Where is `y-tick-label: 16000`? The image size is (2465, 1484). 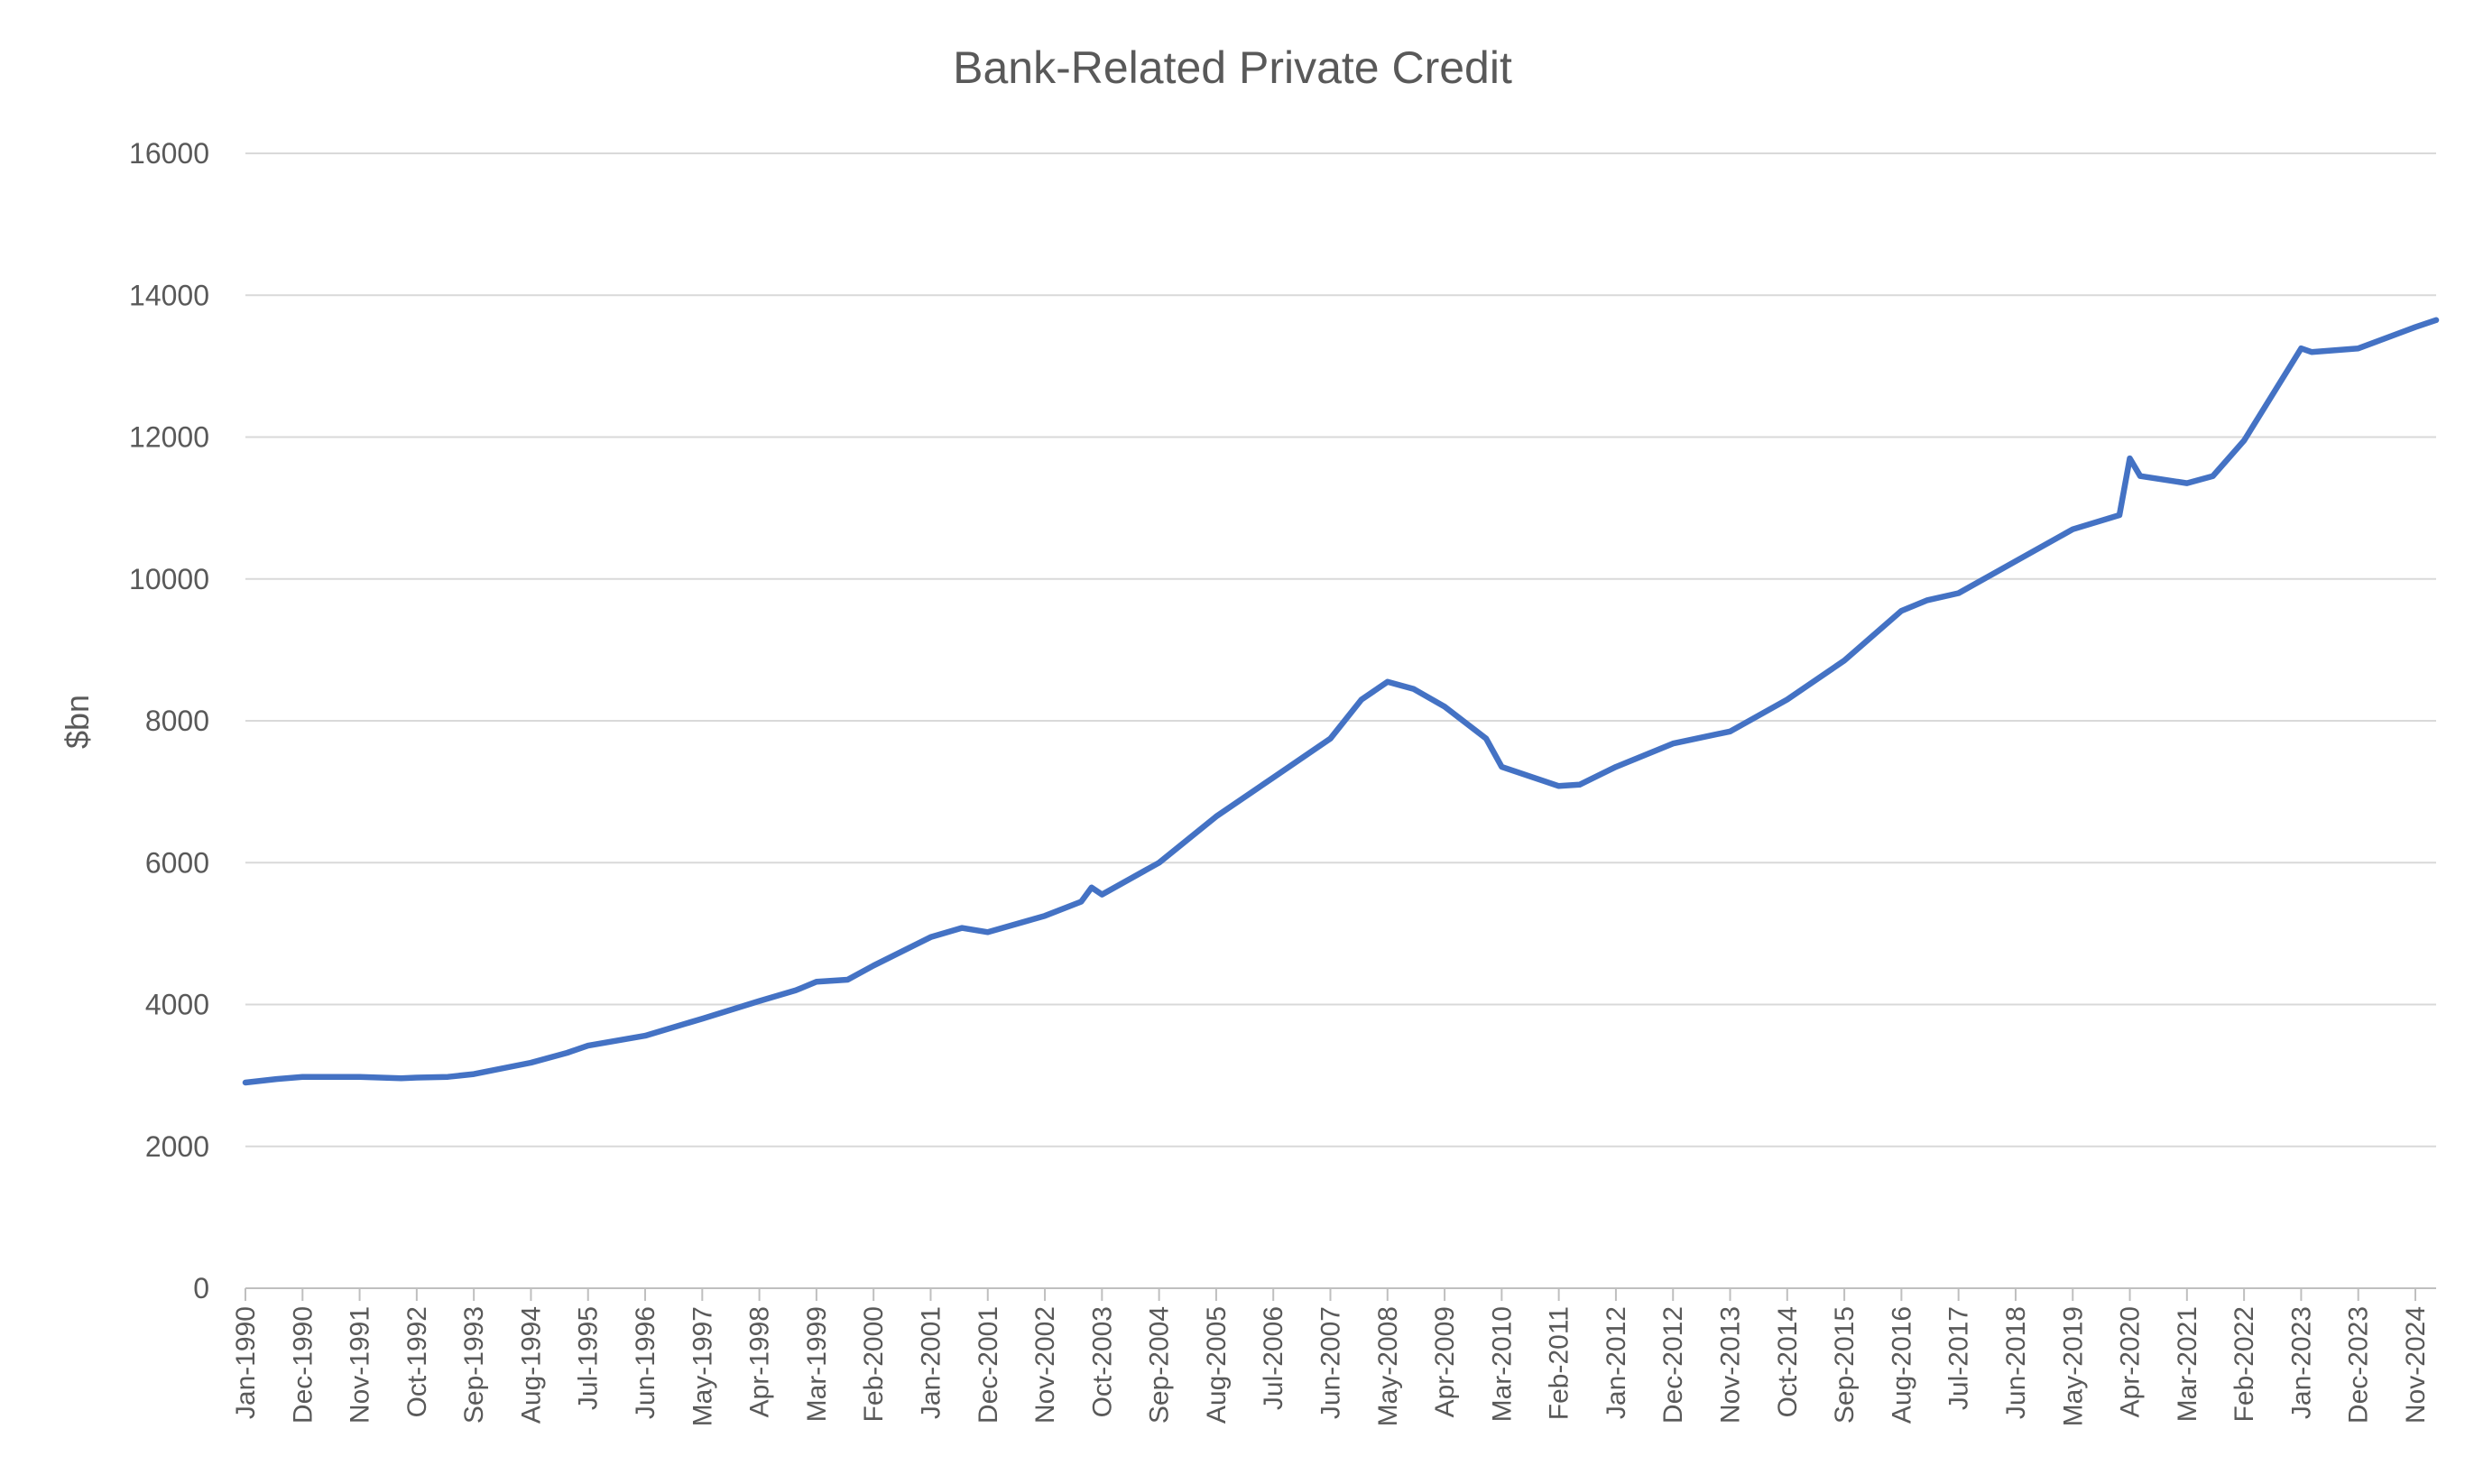 y-tick-label: 16000 is located at coordinates (169, 153).